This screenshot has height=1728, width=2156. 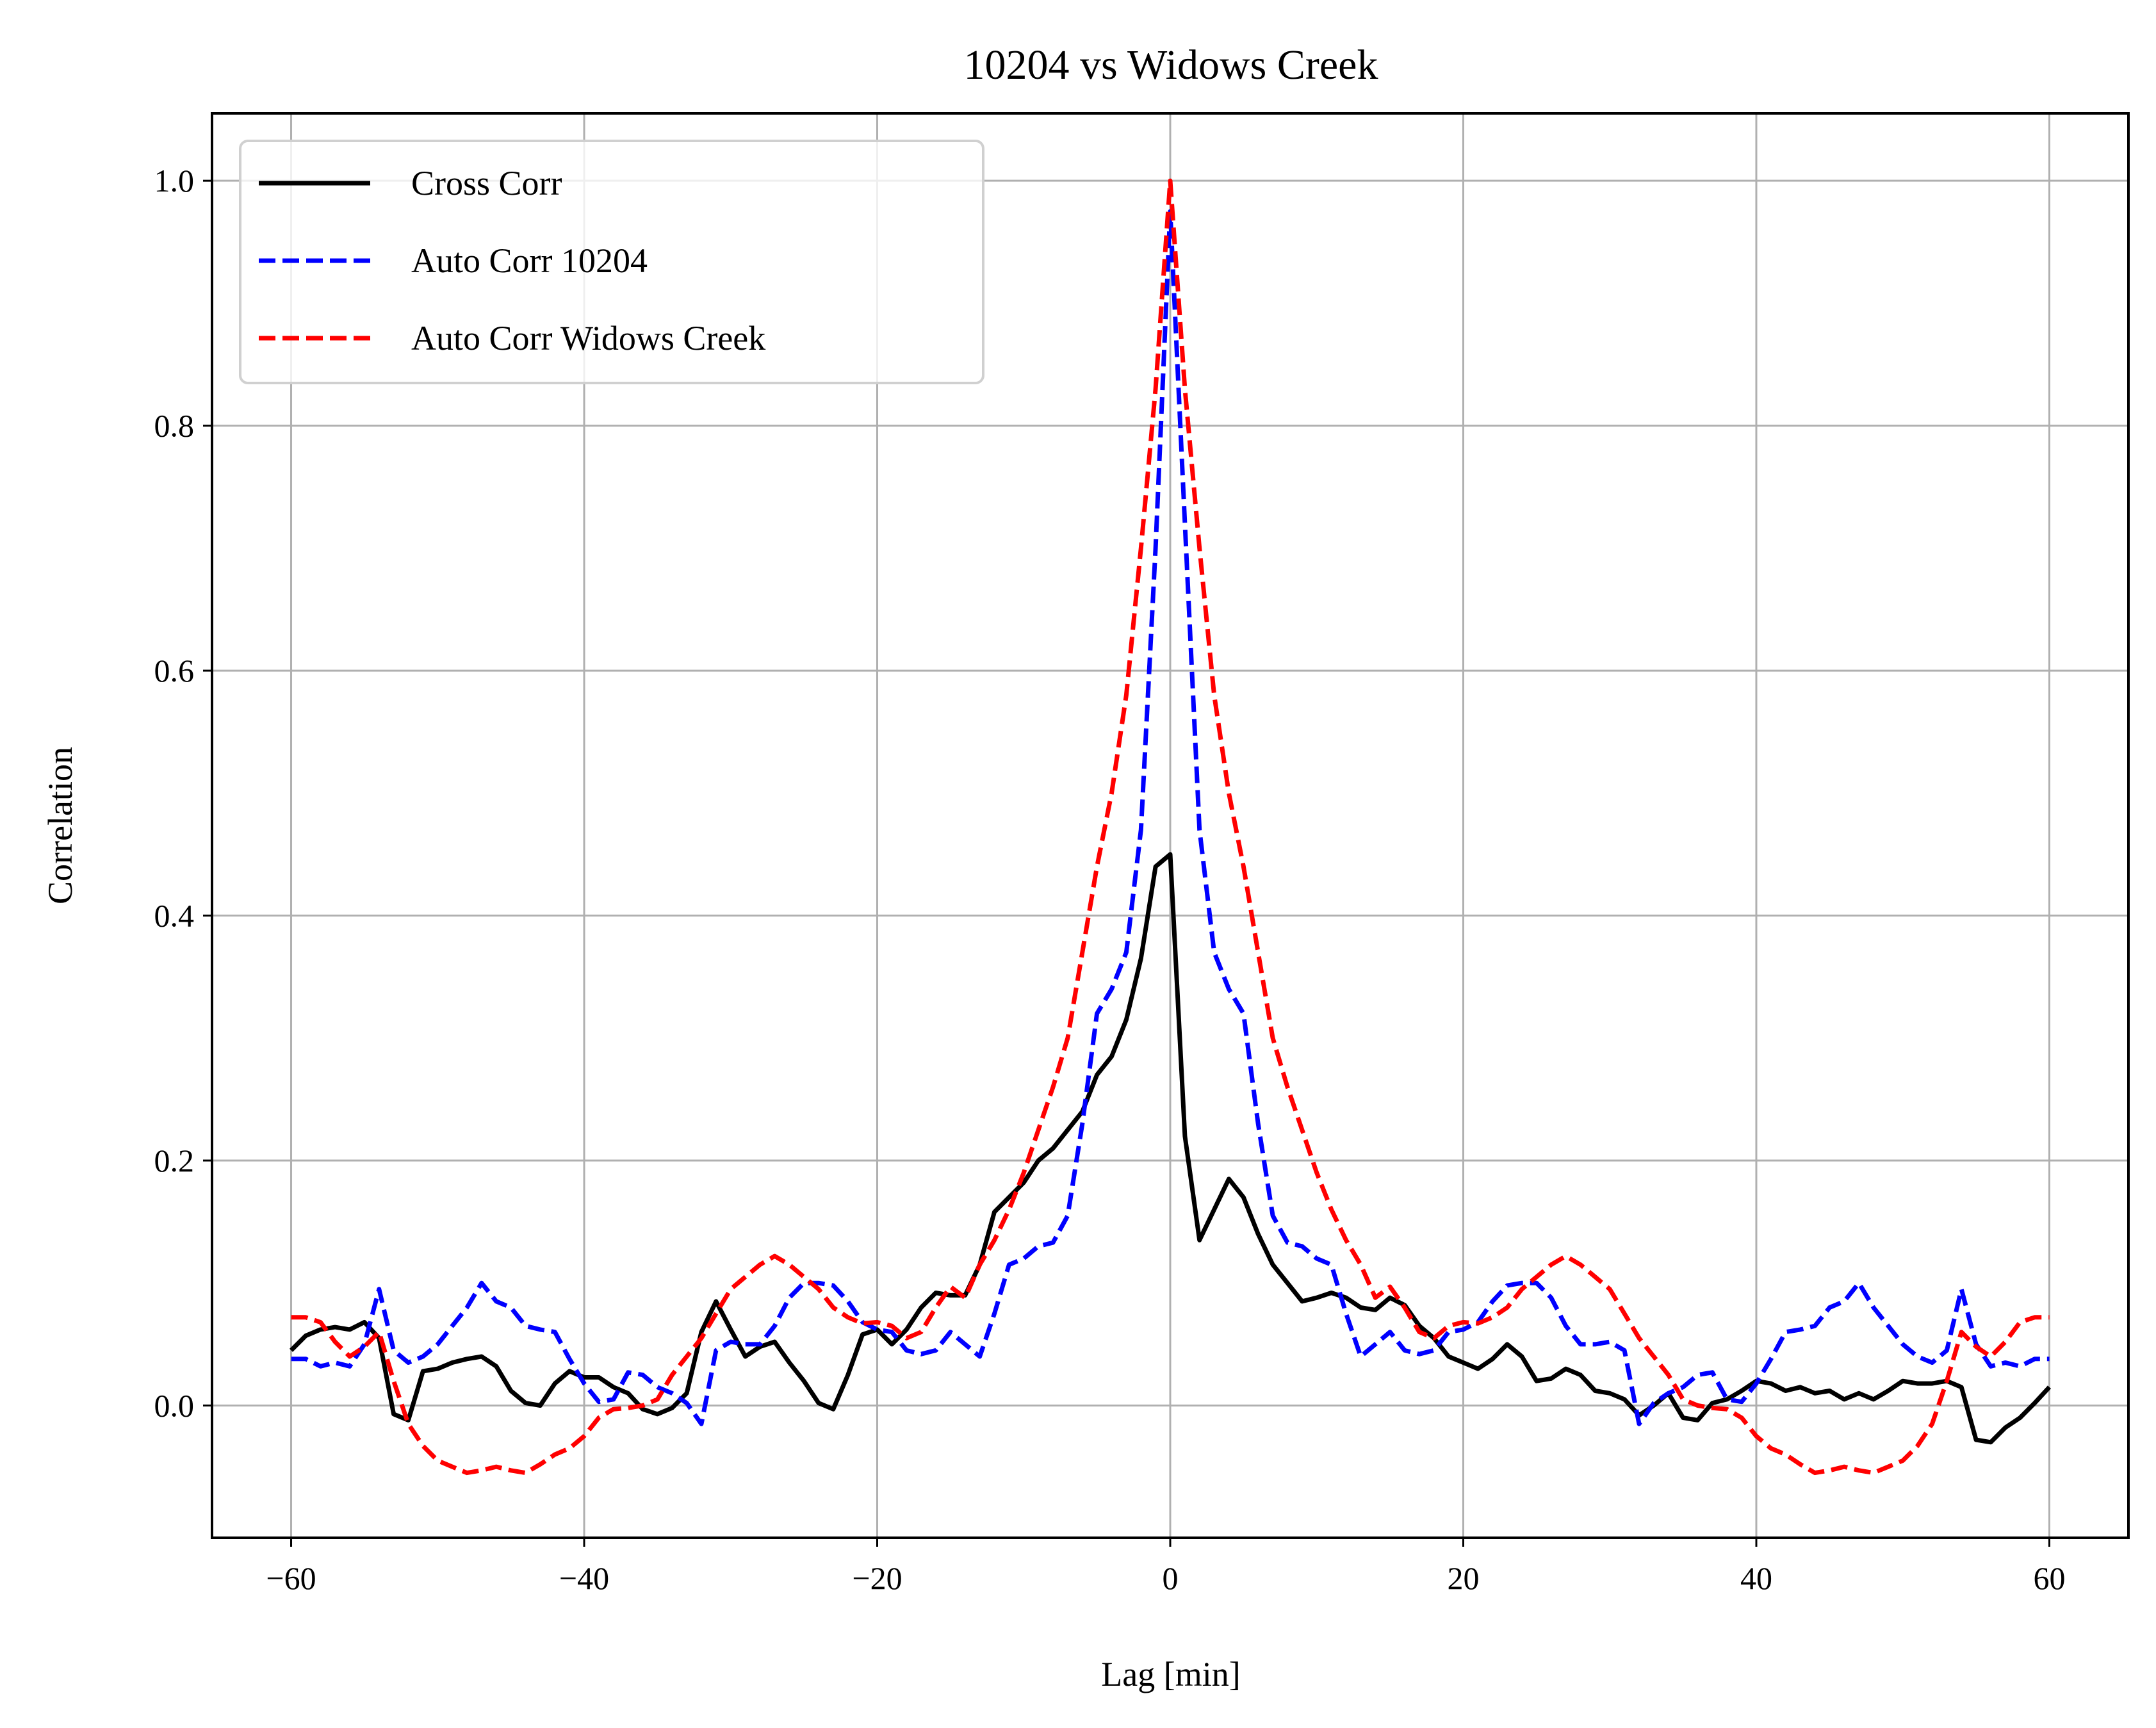 What do you see at coordinates (1463, 1578) in the screenshot?
I see `x-tick-label: 20` at bounding box center [1463, 1578].